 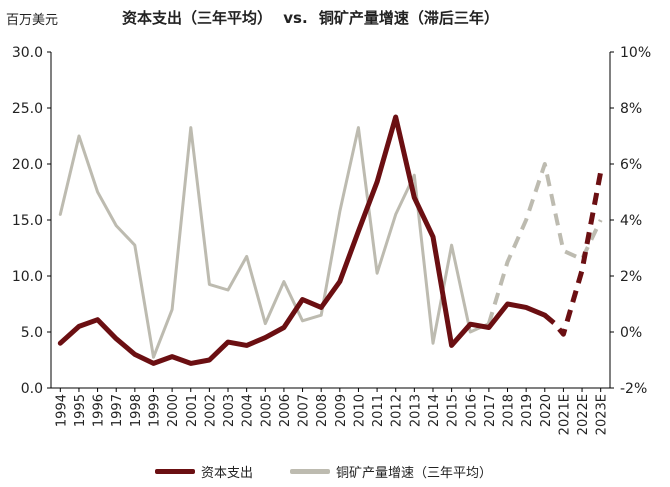 I want to click on x-tick-label: 2013, so click(x=415, y=410).